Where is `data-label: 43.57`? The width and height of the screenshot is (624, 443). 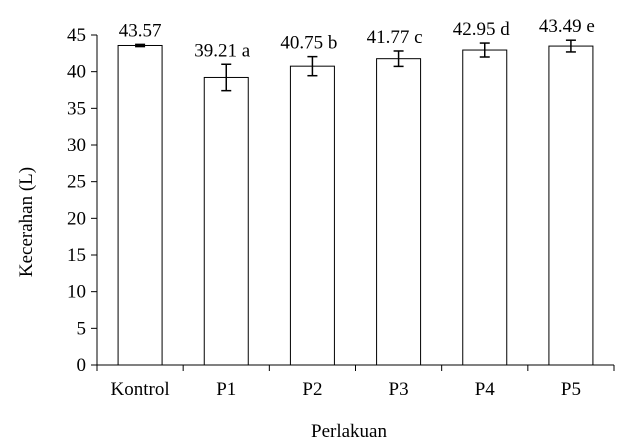
data-label: 43.57 is located at coordinates (140, 30).